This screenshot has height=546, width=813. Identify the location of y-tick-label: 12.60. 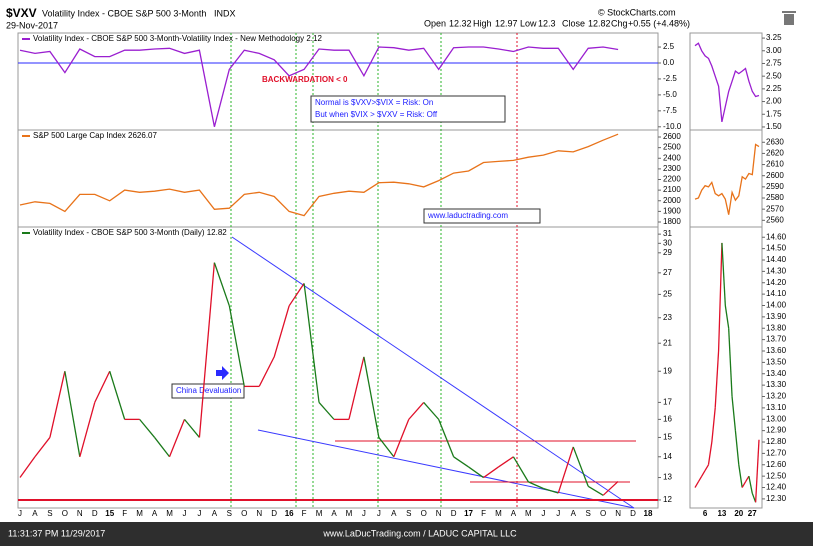
(776, 464).